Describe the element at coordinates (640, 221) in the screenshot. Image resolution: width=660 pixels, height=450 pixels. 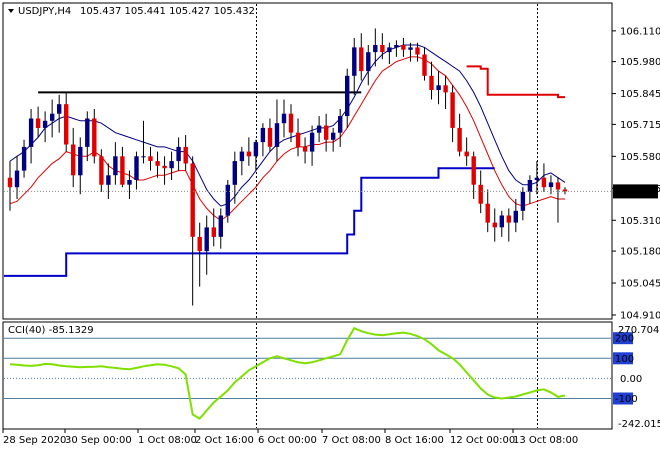
I see `price-tick-label: 105.310` at that location.